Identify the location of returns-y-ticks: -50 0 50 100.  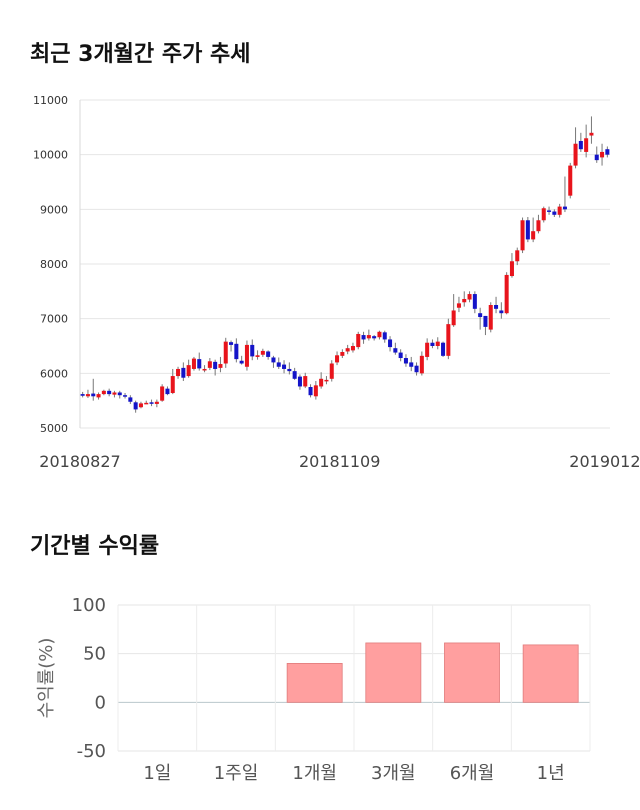
(89, 678).